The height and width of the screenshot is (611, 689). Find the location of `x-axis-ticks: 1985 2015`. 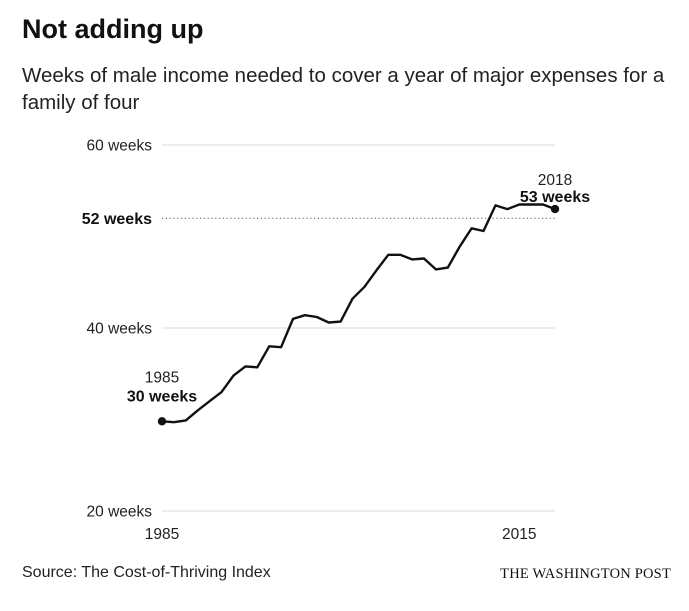

x-axis-ticks: 1985 2015 is located at coordinates (341, 534).